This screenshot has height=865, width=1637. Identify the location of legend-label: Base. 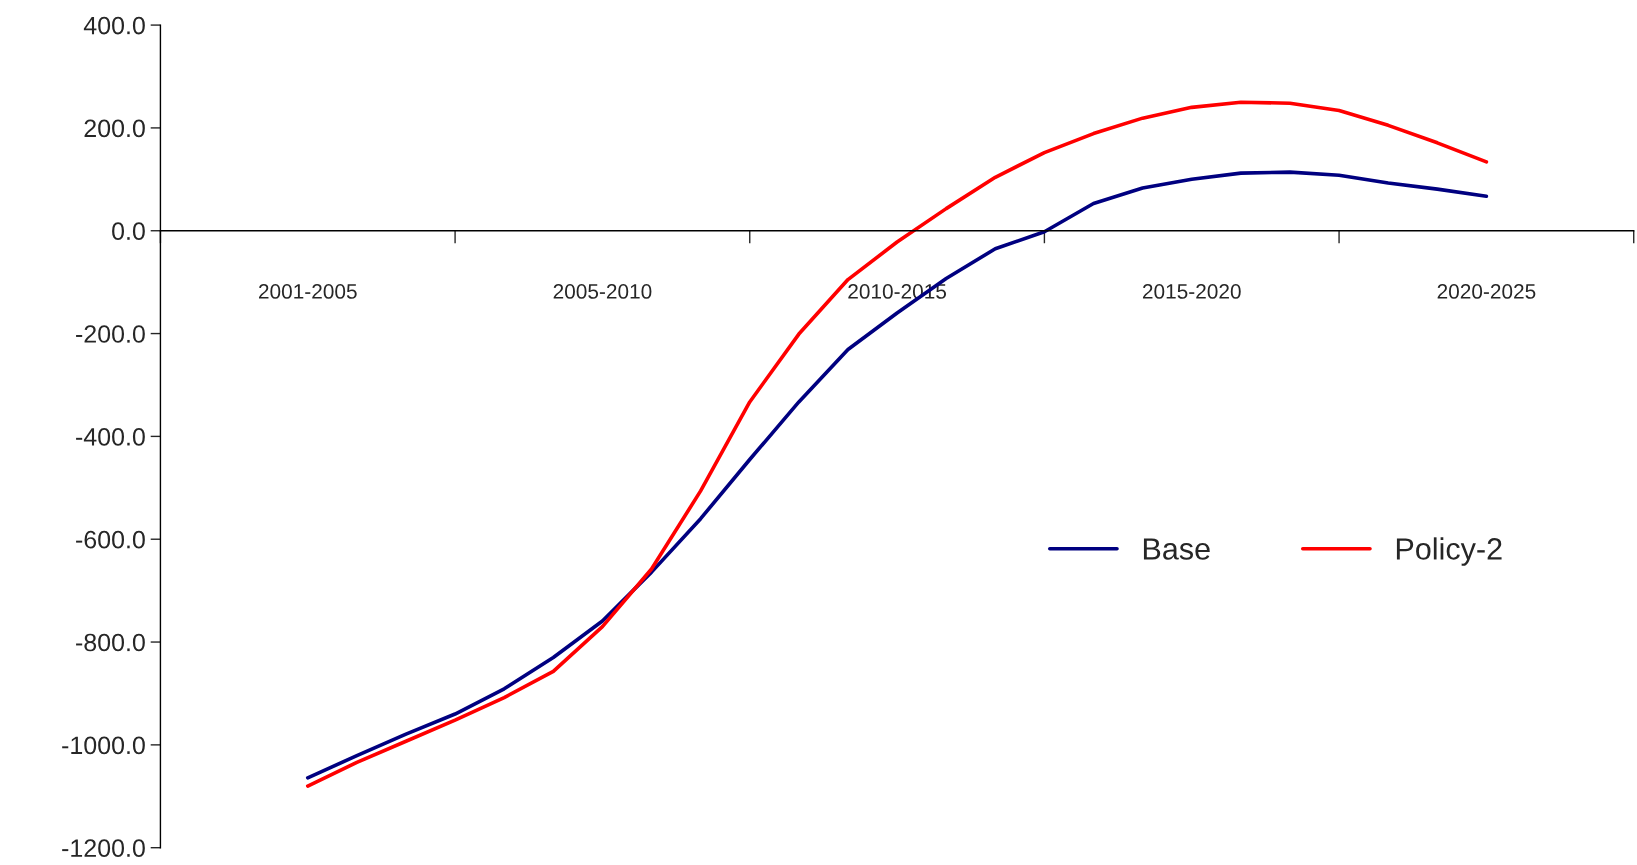
(1176, 549).